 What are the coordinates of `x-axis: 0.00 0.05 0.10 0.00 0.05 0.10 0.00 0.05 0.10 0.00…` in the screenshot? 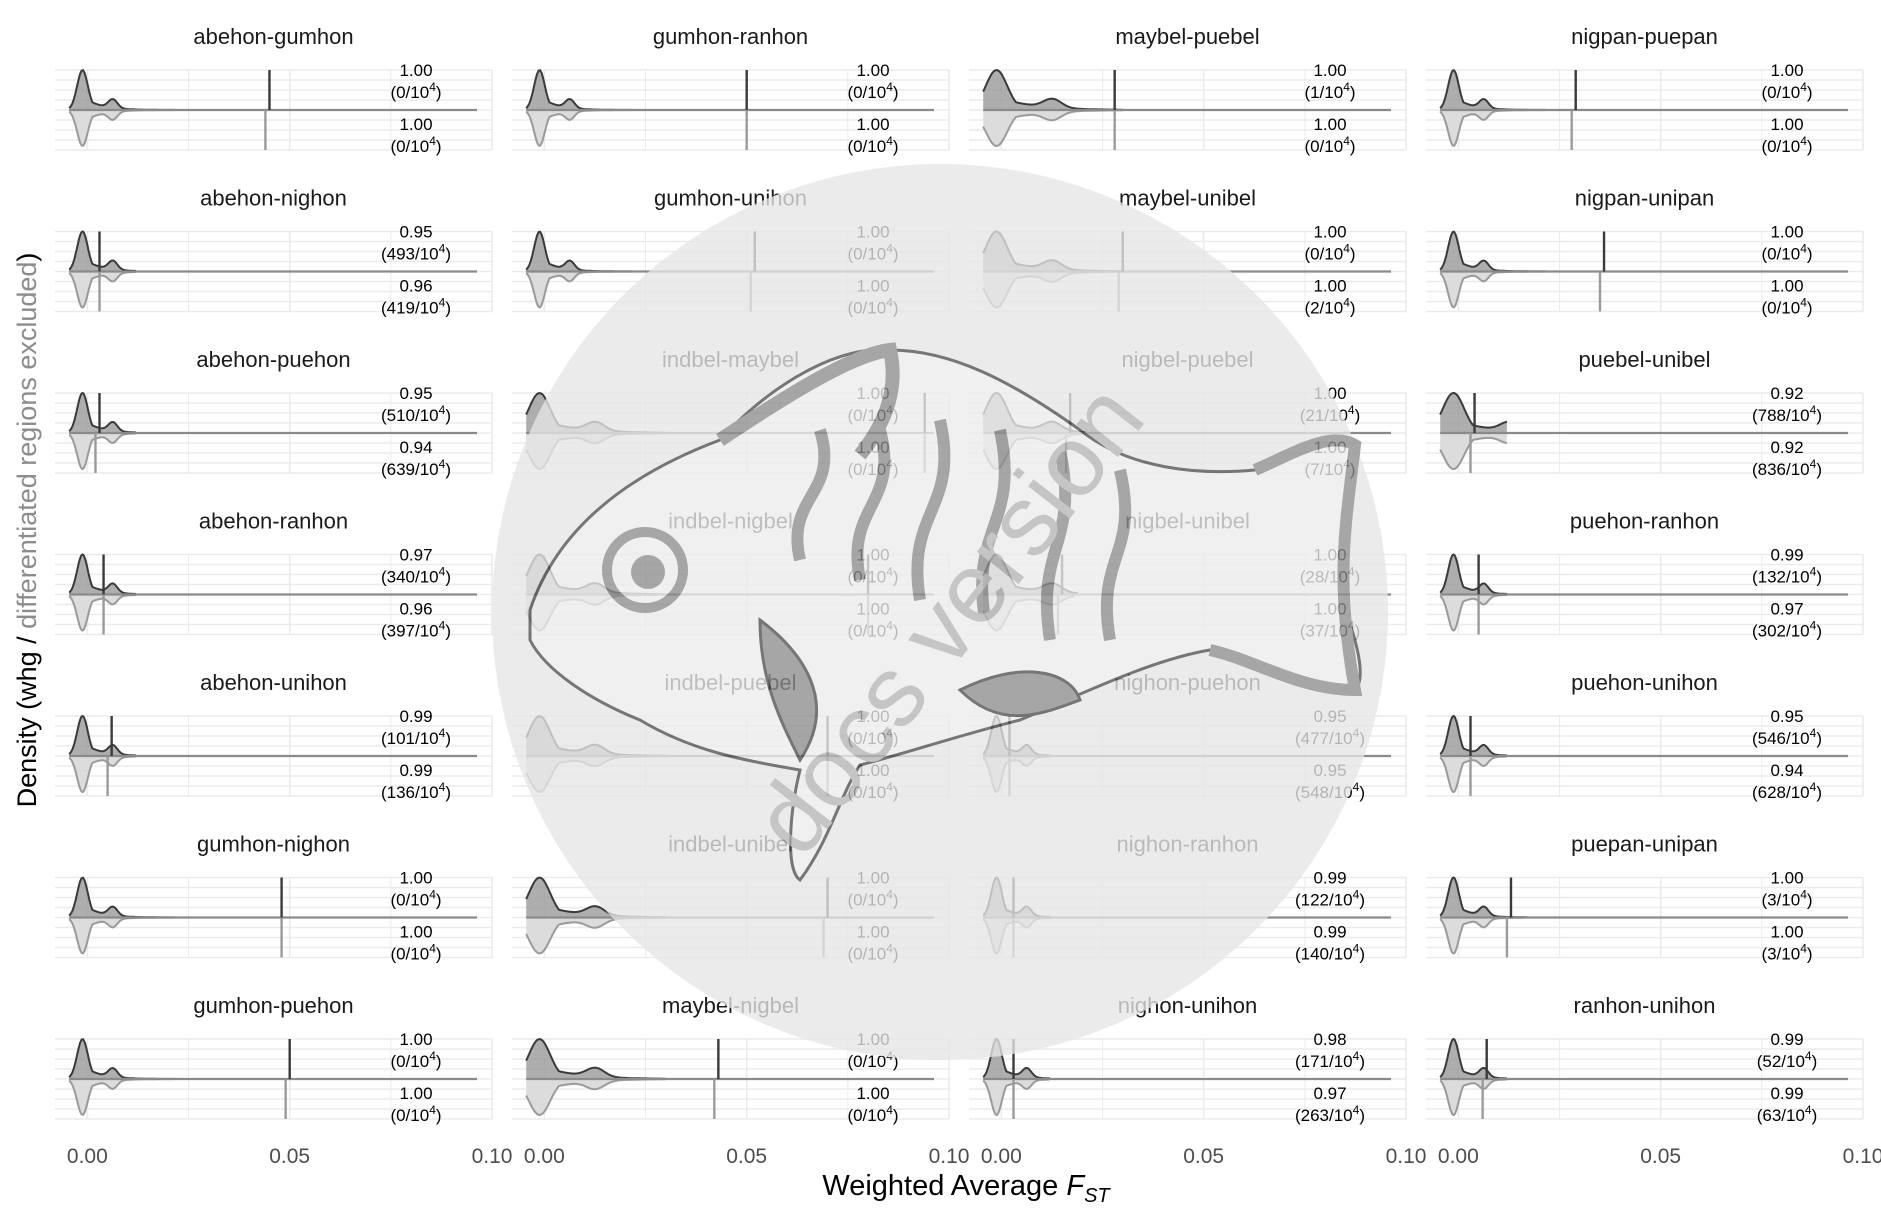 It's located at (974, 1156).